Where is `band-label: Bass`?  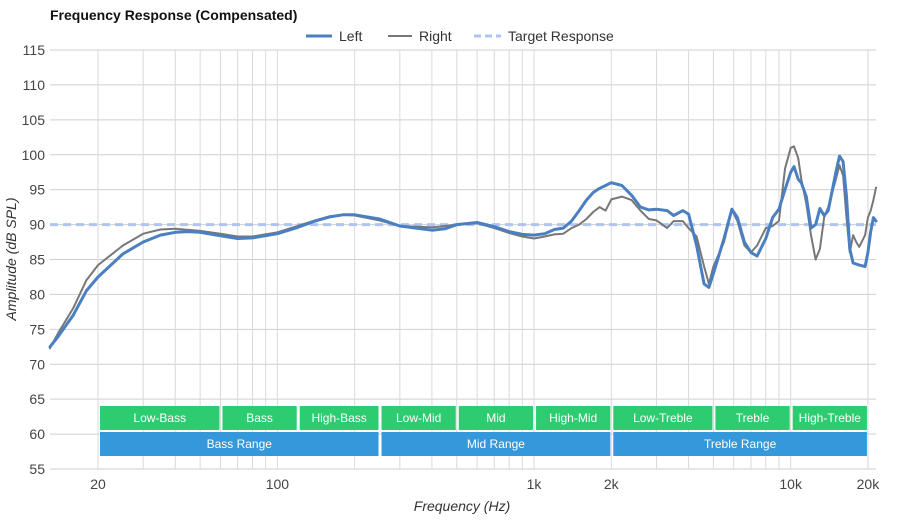 band-label: Bass is located at coordinates (259, 418).